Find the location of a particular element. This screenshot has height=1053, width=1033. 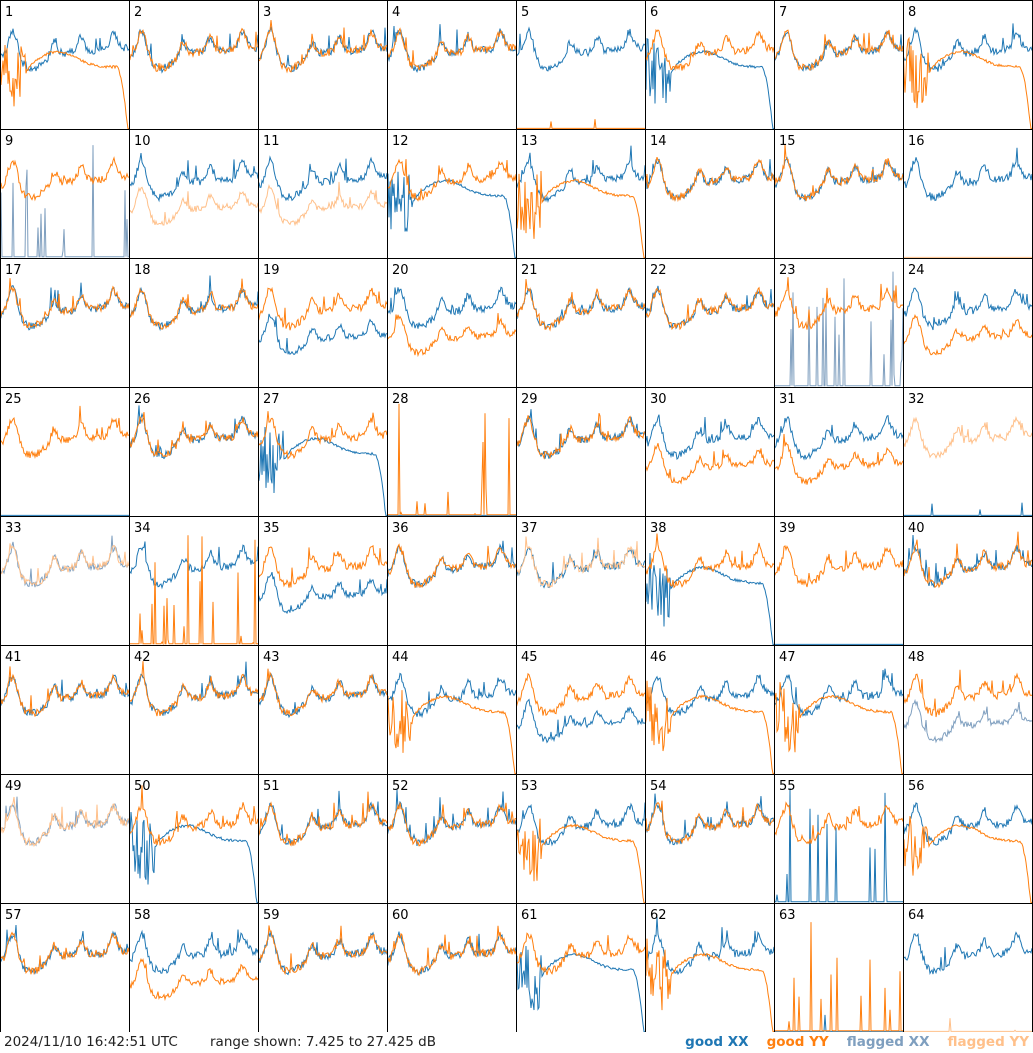

panel-number-58: 58 is located at coordinates (142, 915).